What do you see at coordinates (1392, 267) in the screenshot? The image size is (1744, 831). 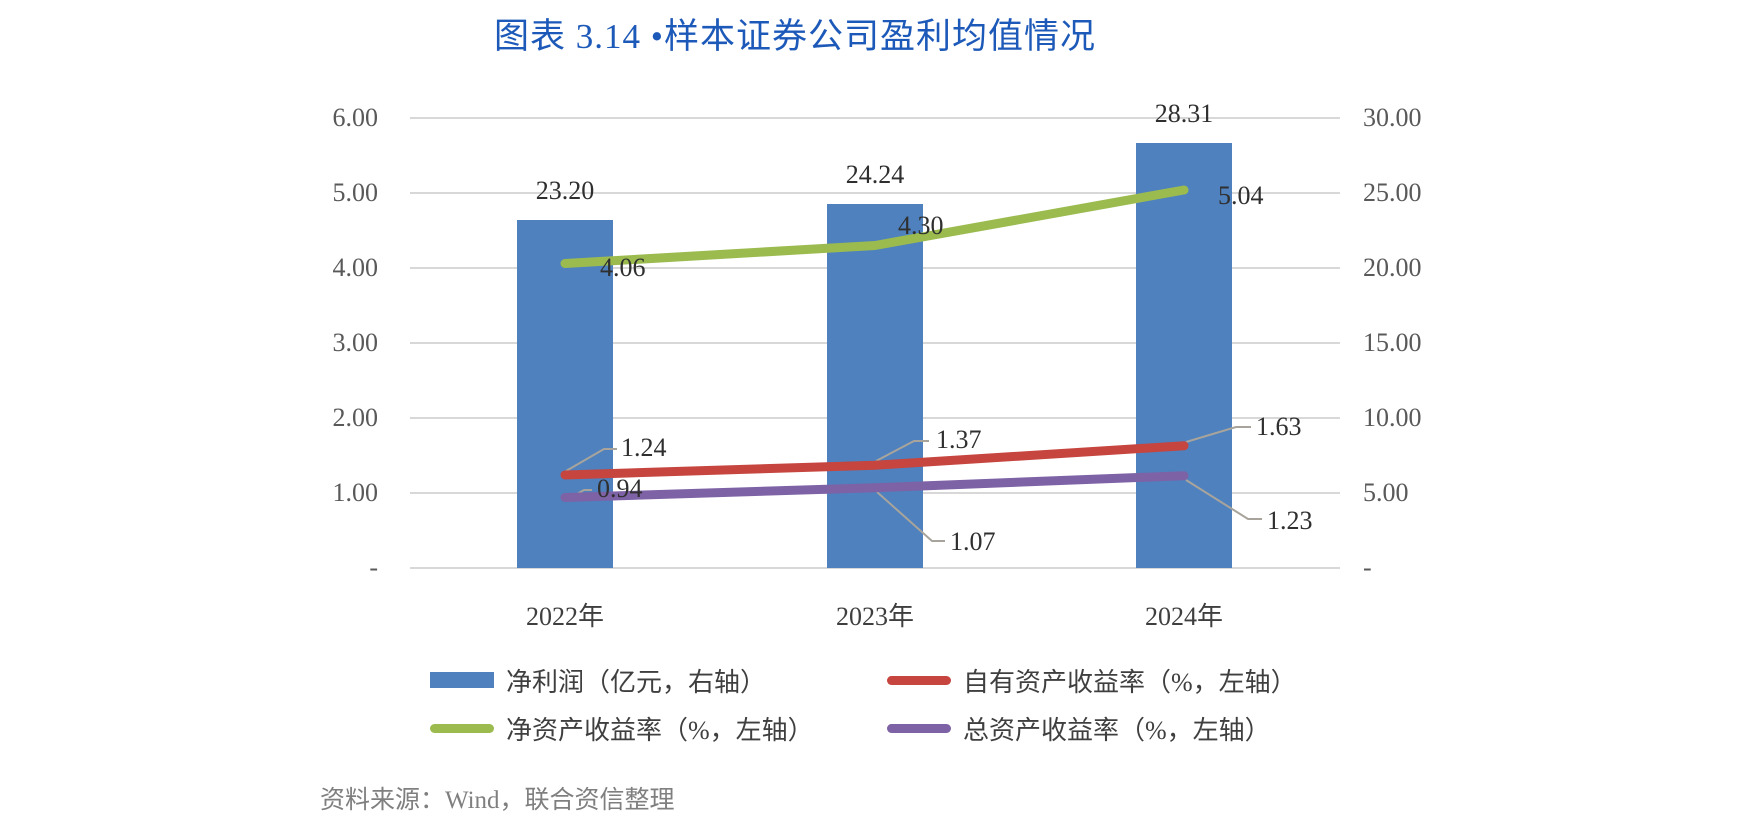 I see `right-axis-tick: 20.00` at bounding box center [1392, 267].